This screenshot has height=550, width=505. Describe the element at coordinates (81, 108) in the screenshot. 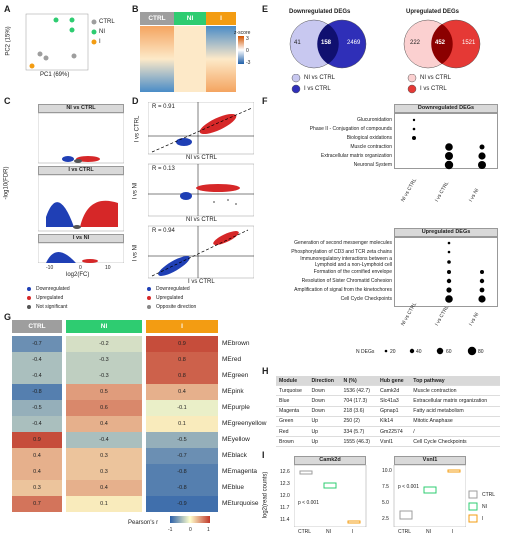

I see `volcano-strip: NI vs CTRL` at that location.